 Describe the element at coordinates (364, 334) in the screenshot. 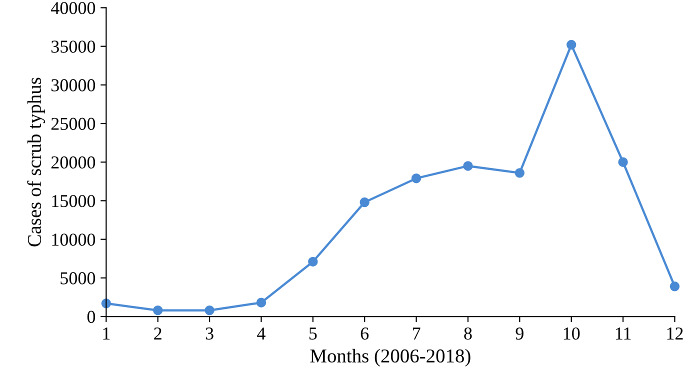

I see `x-tick-label: 6` at that location.